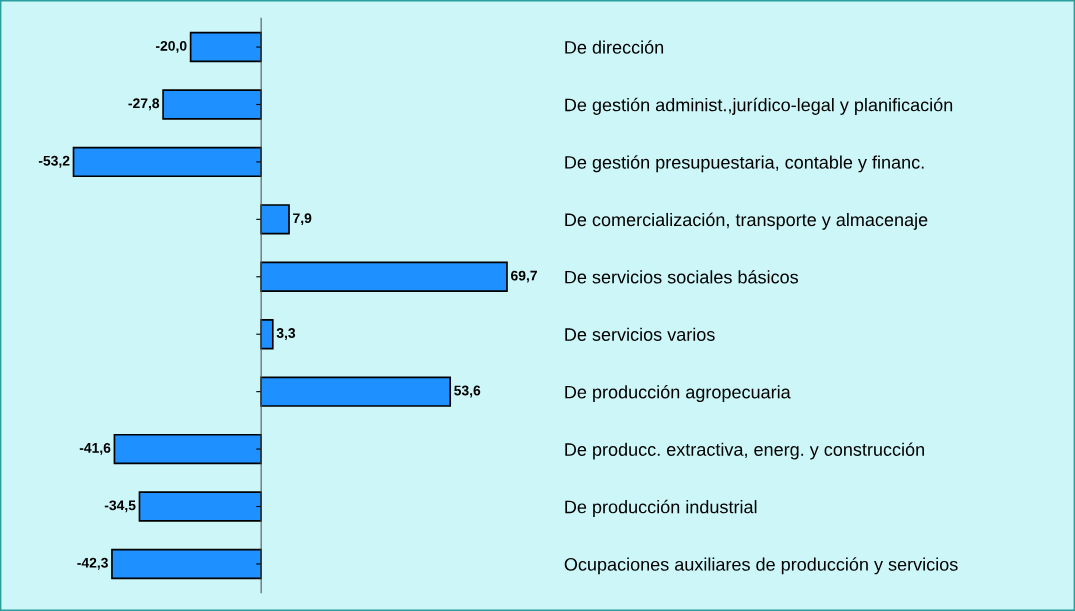  Describe the element at coordinates (744, 164) in the screenshot. I see `y-tick-label: De gestión presupuestaria, contable y financ.` at that location.